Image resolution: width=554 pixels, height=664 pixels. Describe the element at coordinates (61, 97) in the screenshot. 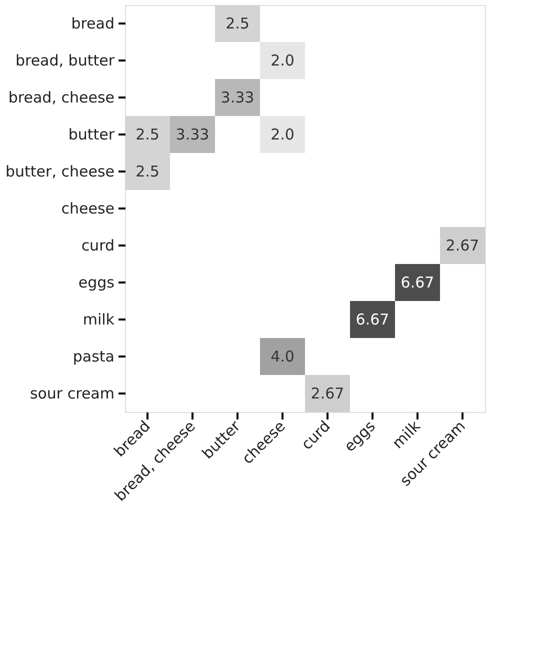

I see `y-tick-label: bread, cheese` at that location.